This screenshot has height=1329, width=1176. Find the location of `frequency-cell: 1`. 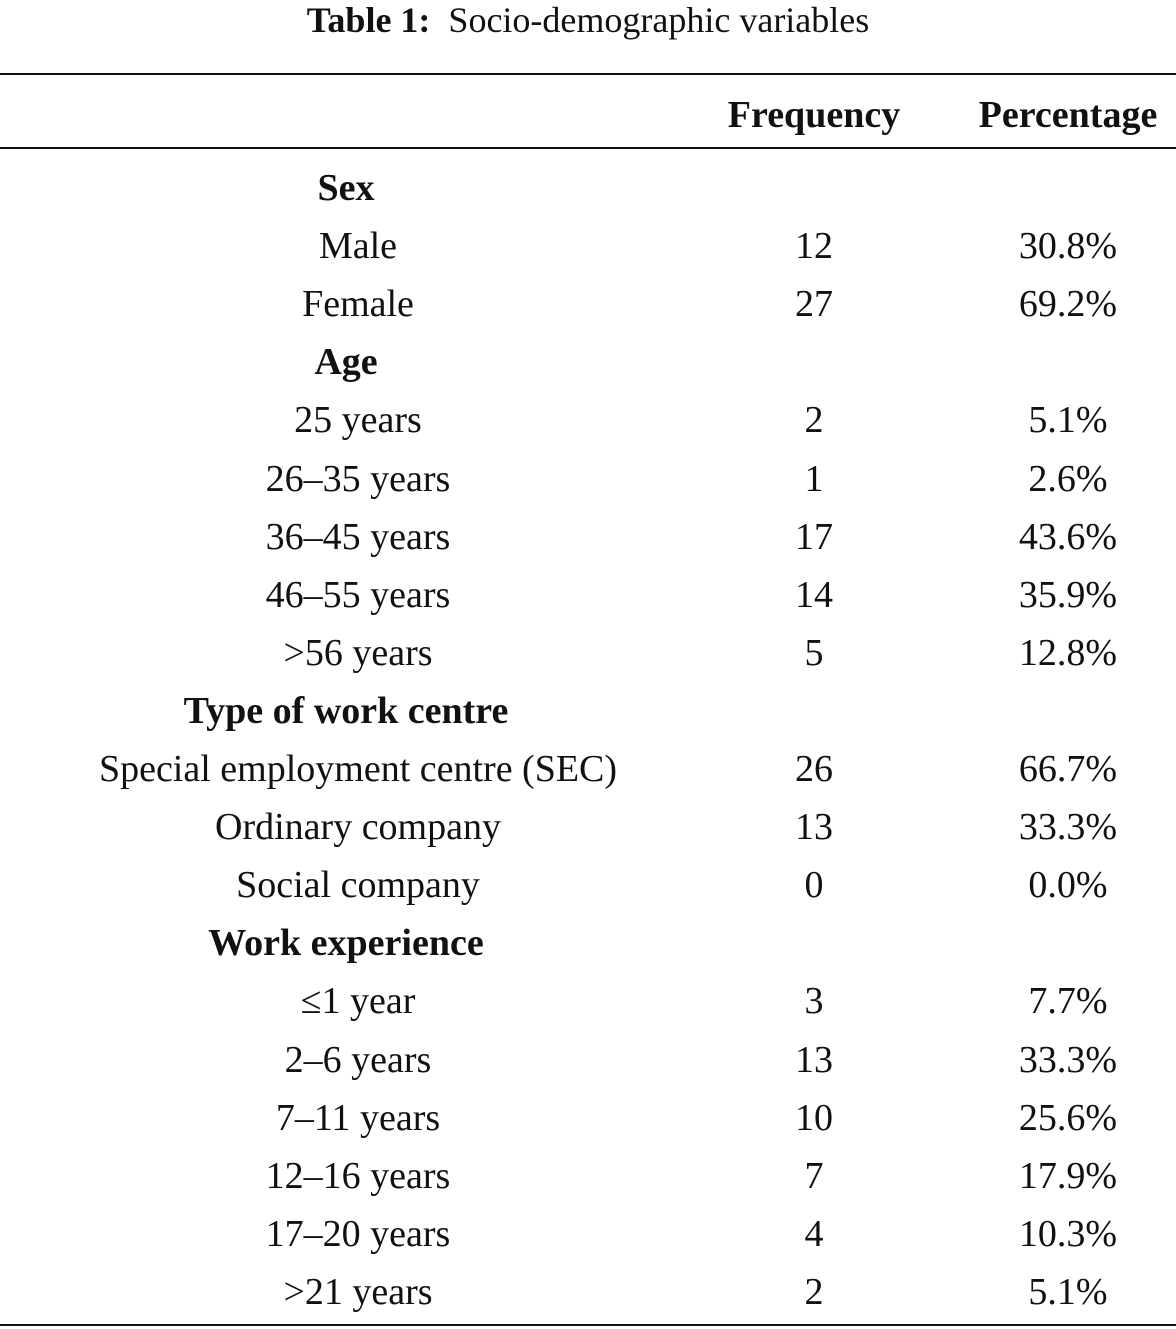

frequency-cell: 1 is located at coordinates (814, 478).